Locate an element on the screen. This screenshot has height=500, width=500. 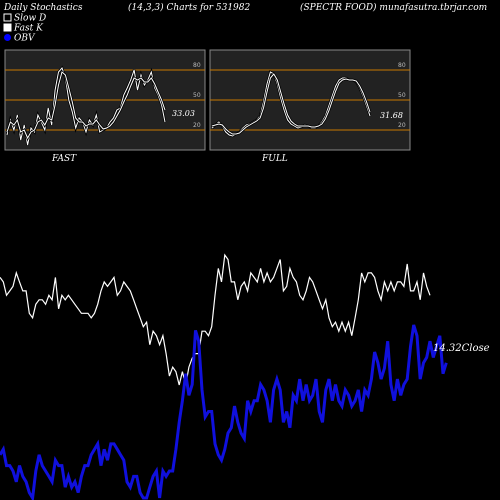
full-slow-d-line is located at coordinates (291, 104).